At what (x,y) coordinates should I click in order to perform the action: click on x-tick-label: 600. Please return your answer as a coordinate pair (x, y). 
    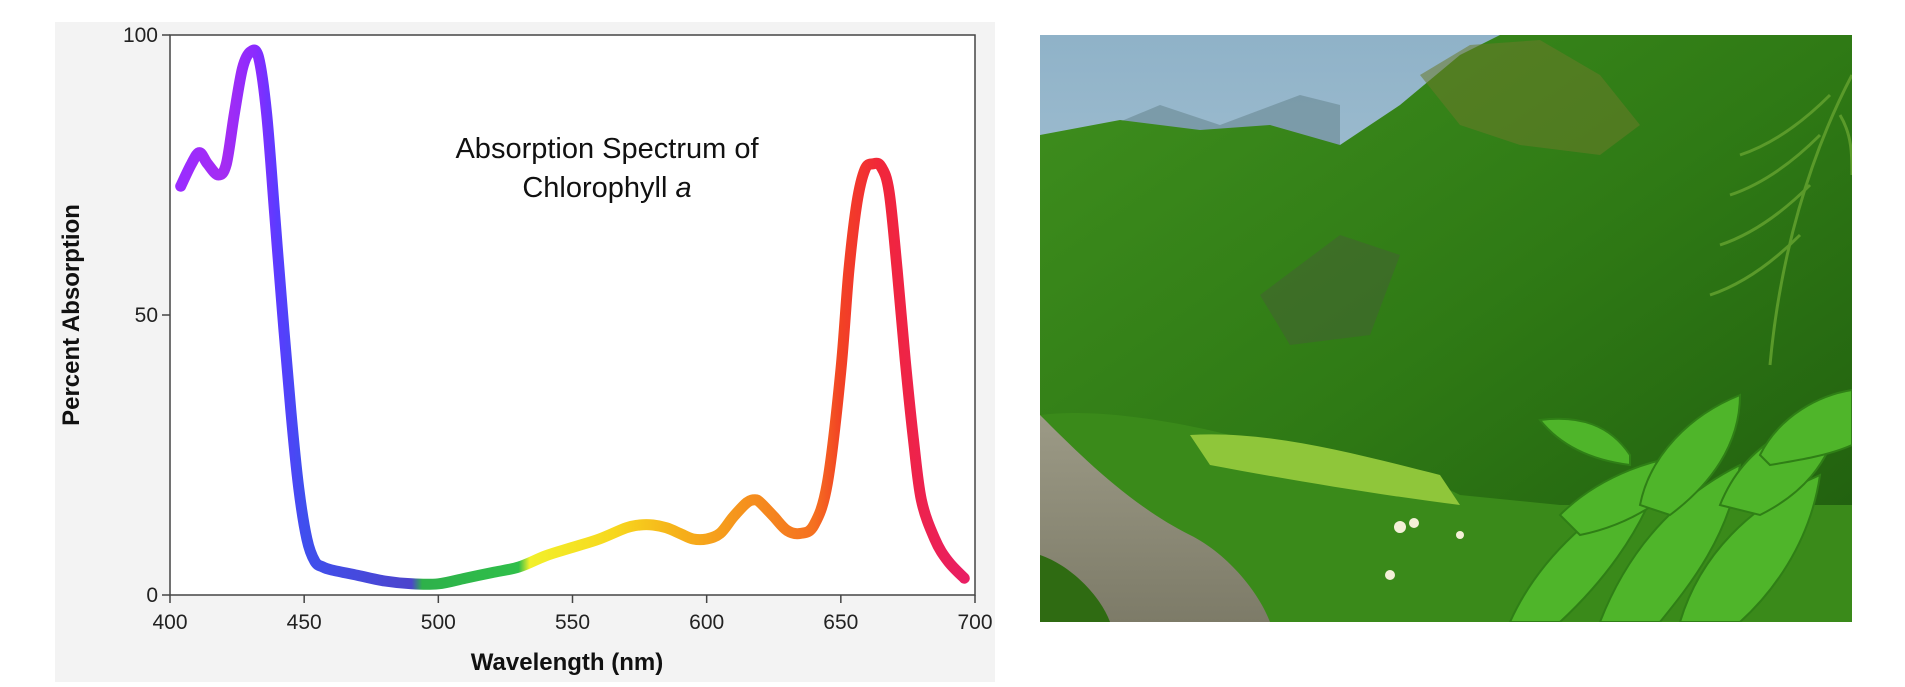
    Looking at the image, I should click on (706, 622).